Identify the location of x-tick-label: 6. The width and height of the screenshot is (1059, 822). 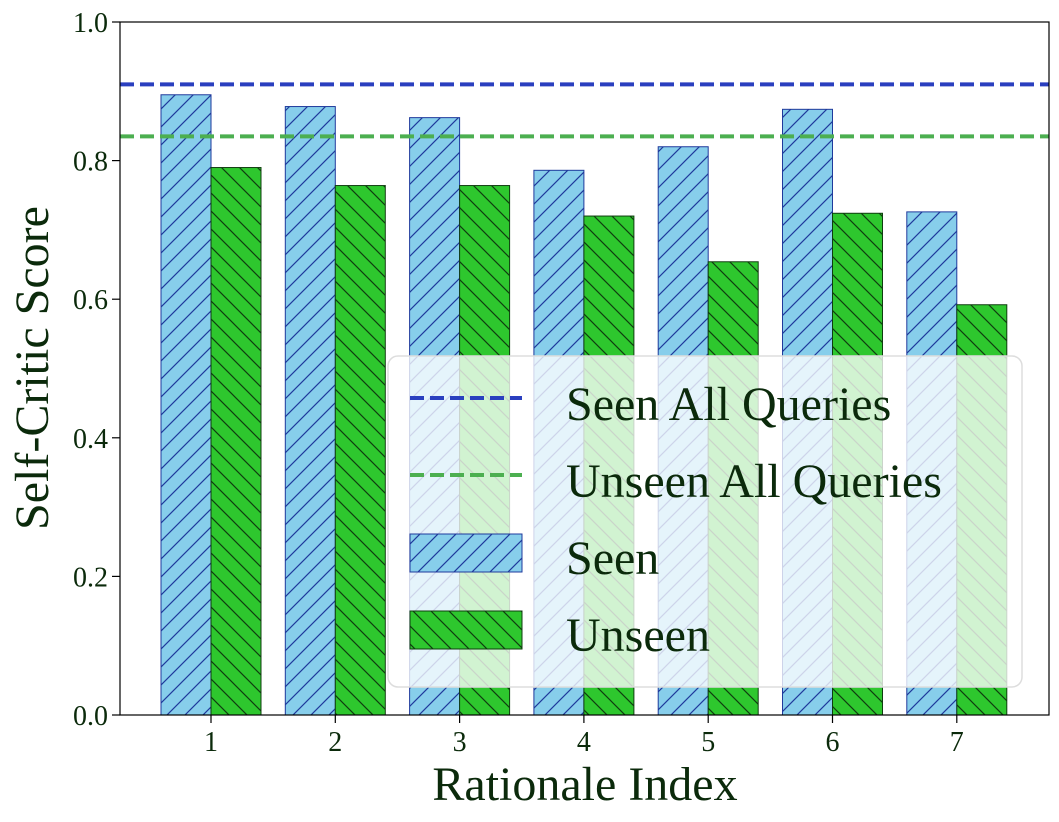
(833, 742).